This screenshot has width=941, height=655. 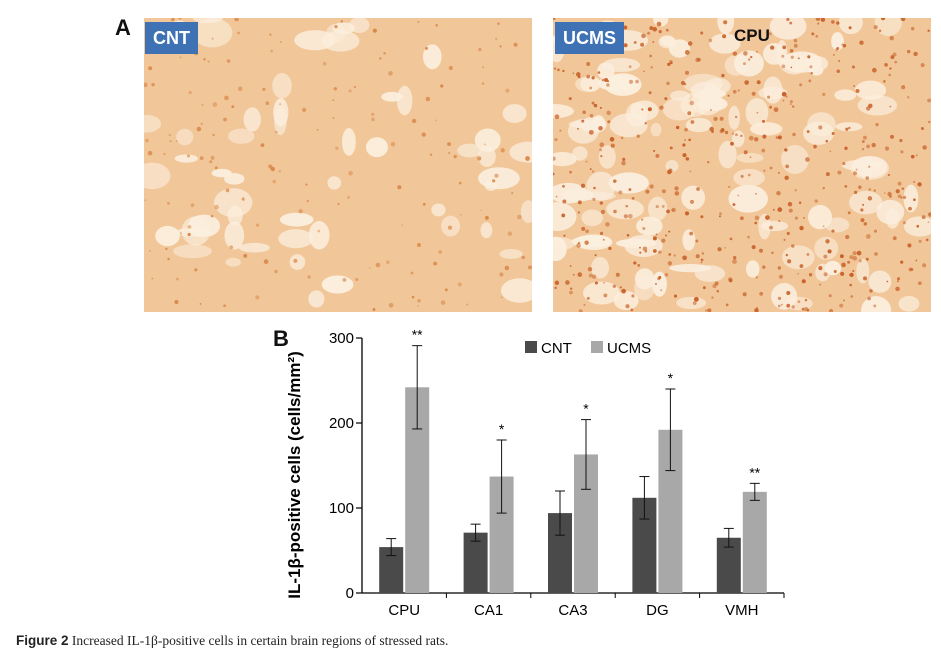 What do you see at coordinates (531, 347) in the screenshot?
I see `legend-swatch-cnt` at bounding box center [531, 347].